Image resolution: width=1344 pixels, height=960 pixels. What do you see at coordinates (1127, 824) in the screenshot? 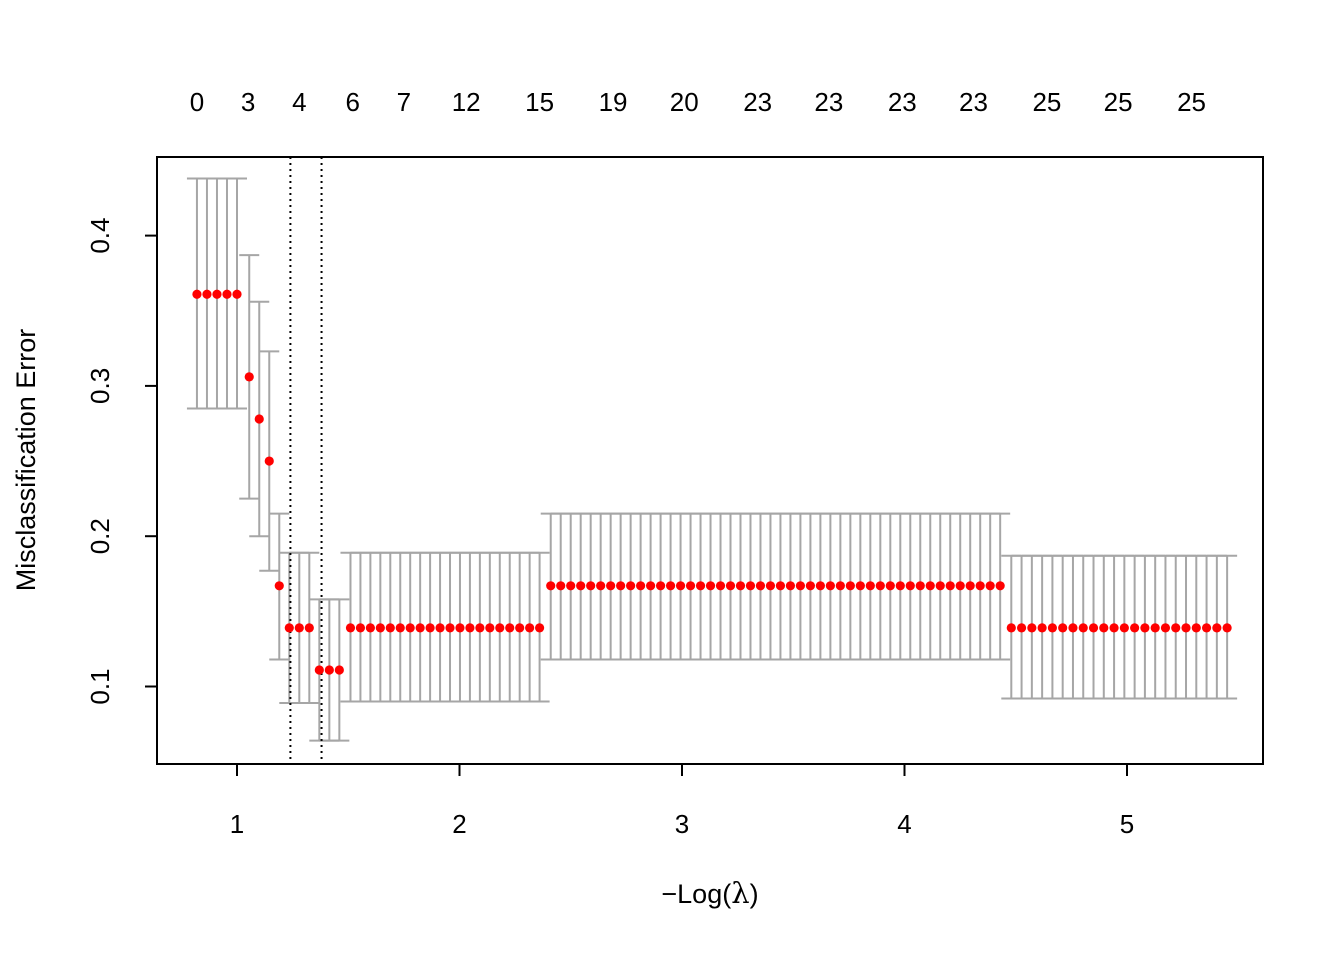
I see `x-tick-label: 5` at bounding box center [1127, 824].